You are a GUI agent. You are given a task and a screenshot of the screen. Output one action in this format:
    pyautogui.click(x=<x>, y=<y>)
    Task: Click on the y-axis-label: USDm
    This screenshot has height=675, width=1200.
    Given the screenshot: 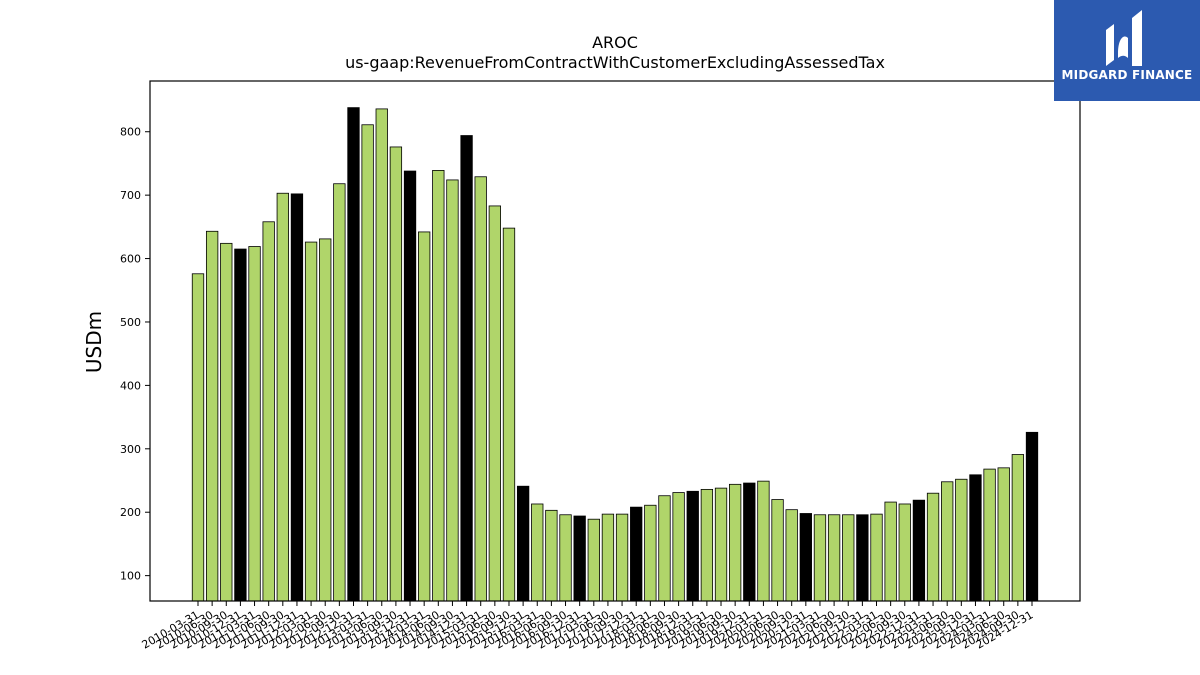 What is the action you would take?
    pyautogui.click(x=94, y=342)
    